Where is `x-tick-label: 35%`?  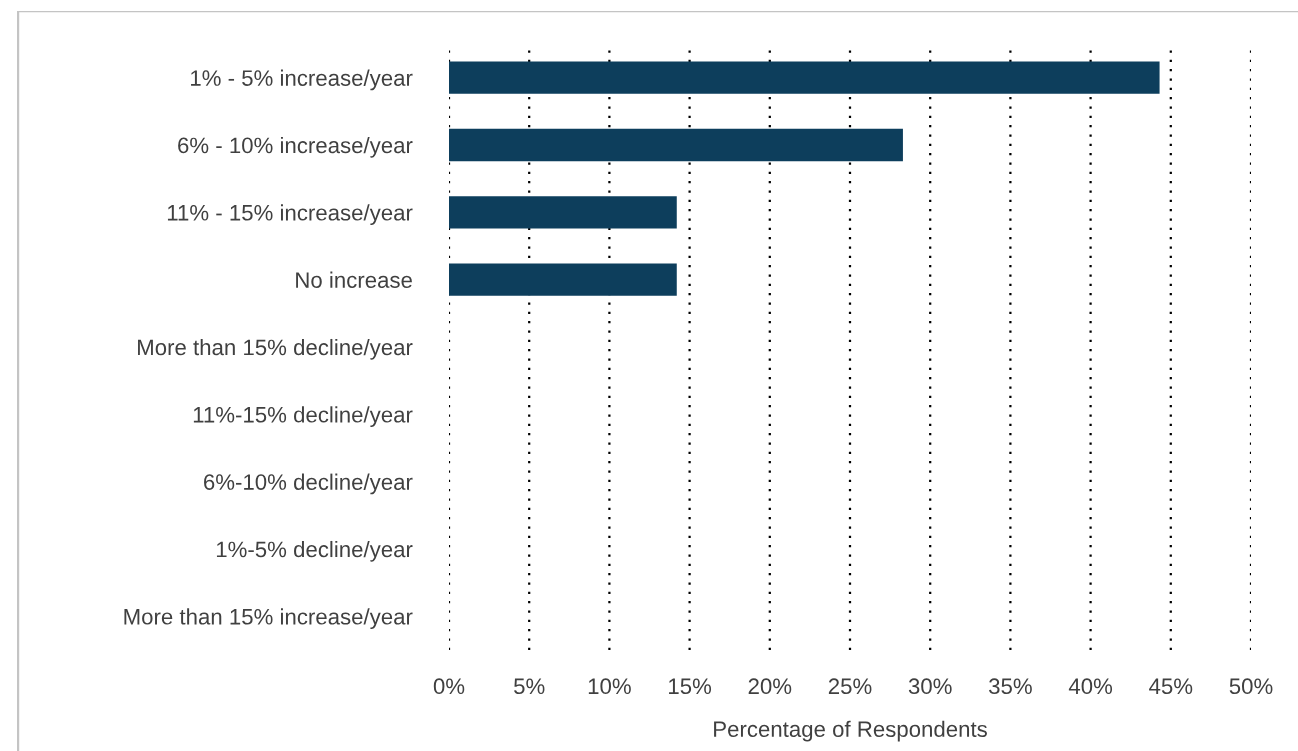
x-tick-label: 35% is located at coordinates (1010, 686).